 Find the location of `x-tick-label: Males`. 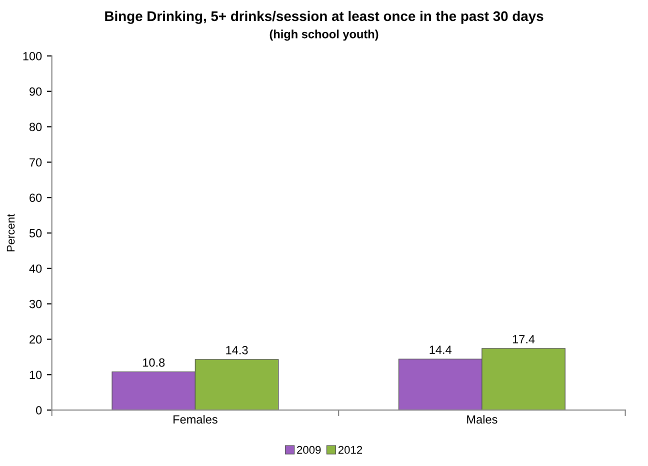

x-tick-label: Males is located at coordinates (482, 419).